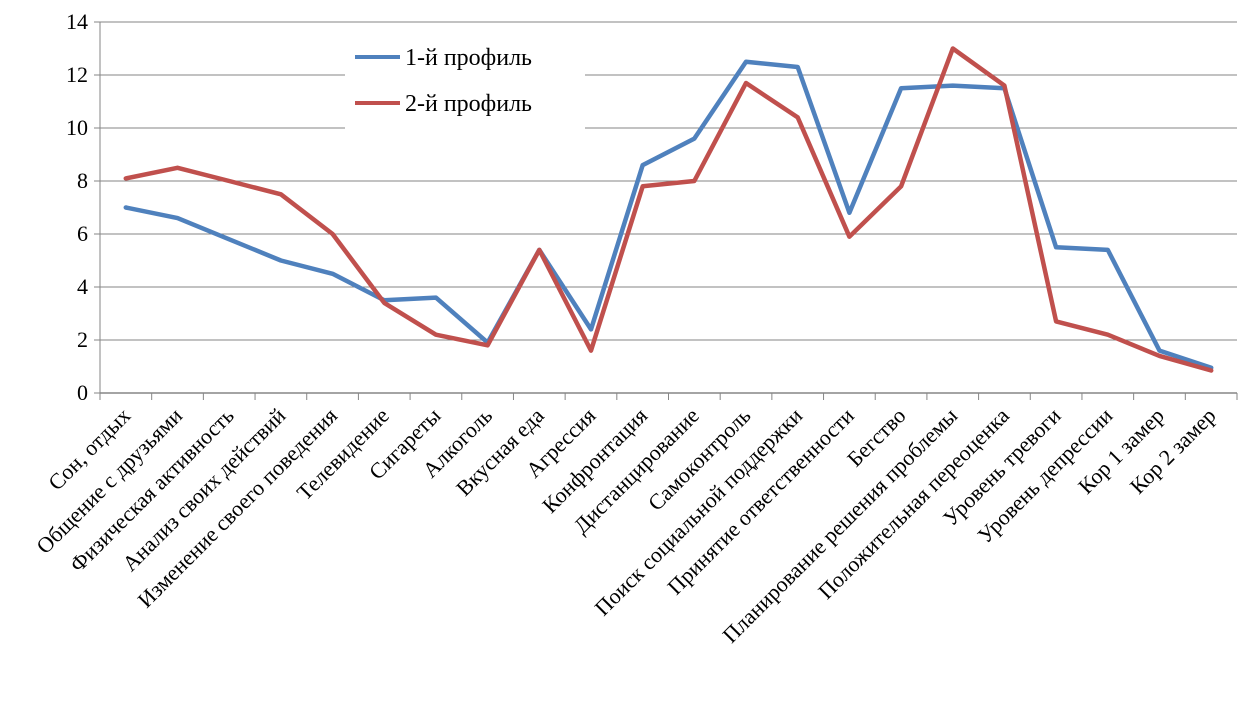 The width and height of the screenshot is (1254, 701). I want to click on legend-background, so click(465, 84).